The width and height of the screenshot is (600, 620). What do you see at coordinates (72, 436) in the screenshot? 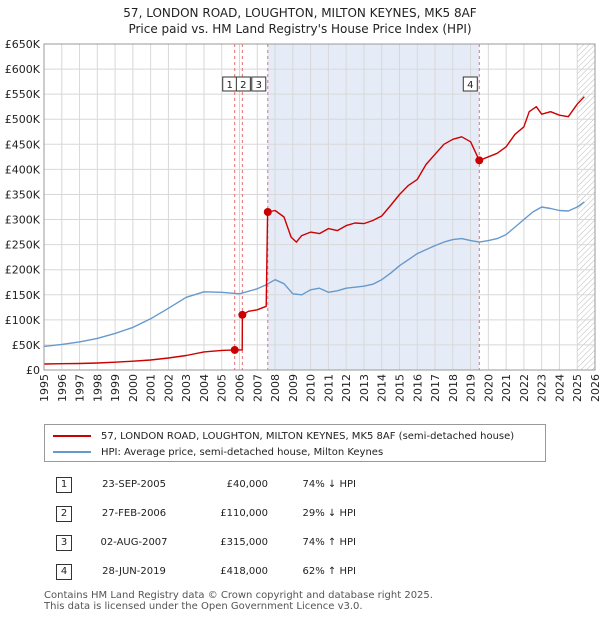
I see `legend-swatch-property` at bounding box center [72, 436].